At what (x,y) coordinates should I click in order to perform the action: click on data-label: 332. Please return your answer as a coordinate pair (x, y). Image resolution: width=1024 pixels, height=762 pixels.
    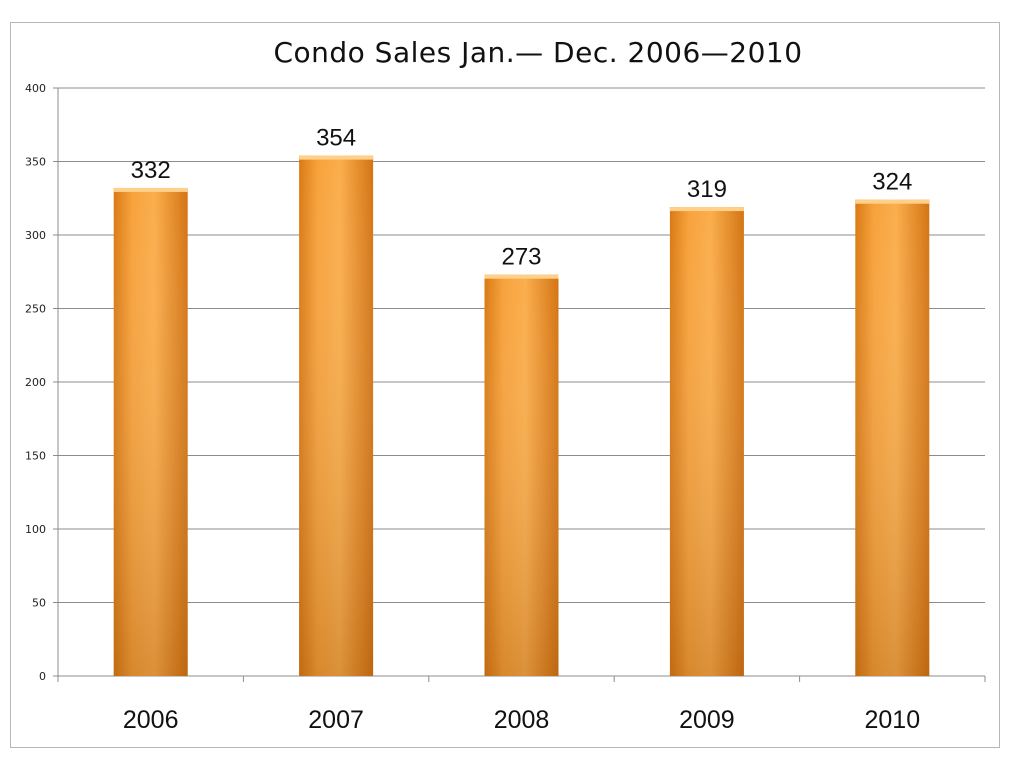
    Looking at the image, I should click on (151, 170).